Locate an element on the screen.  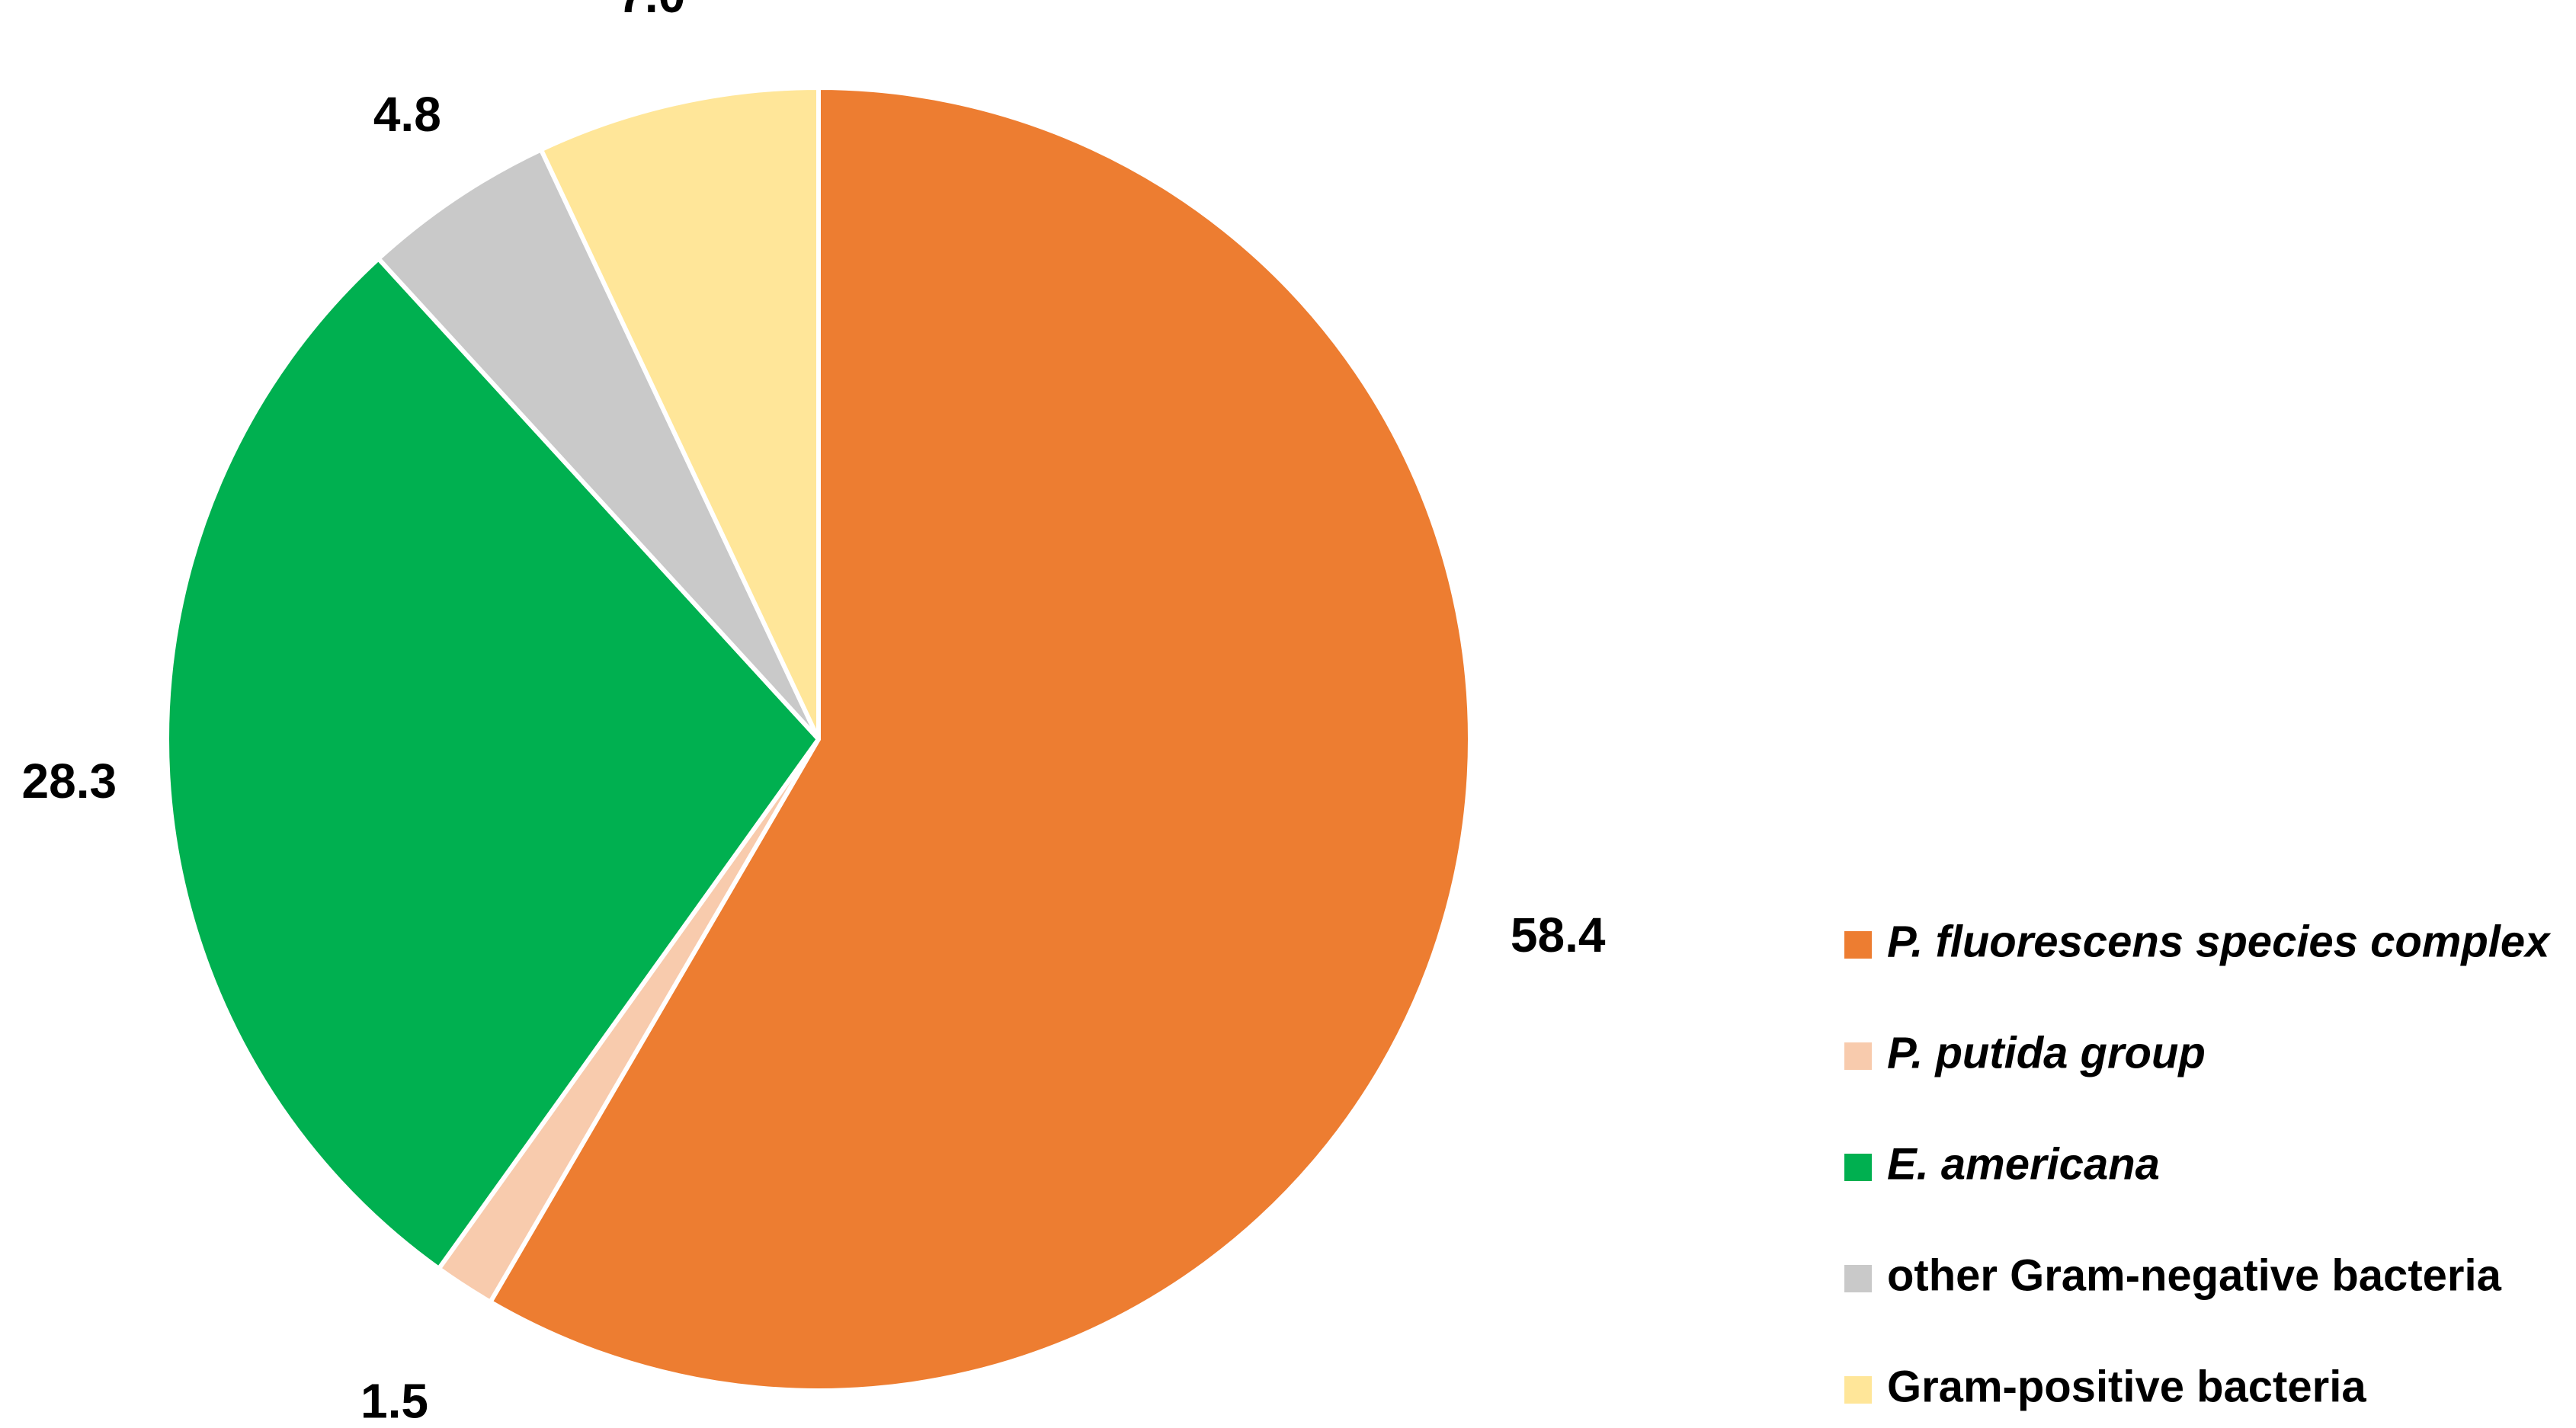
data-label-4: 4.8 is located at coordinates (407, 115).